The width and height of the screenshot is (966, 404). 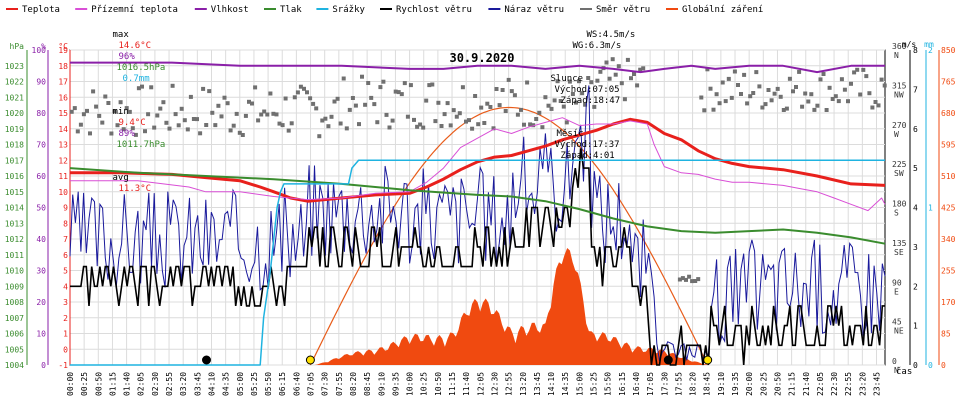 I want to click on x-tick-label: 23:45, so click(x=877, y=384).